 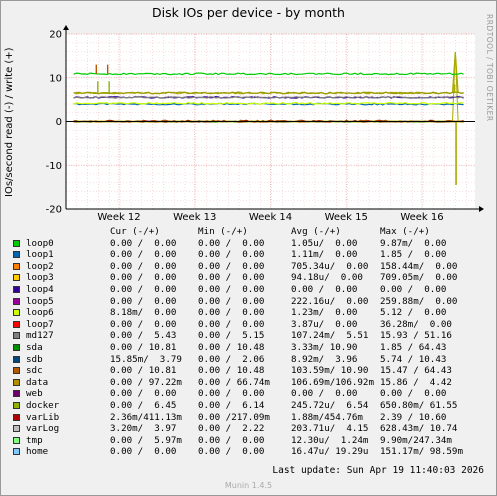 I want to click on legend-min: 0.00 /217.09m, so click(x=234, y=417).